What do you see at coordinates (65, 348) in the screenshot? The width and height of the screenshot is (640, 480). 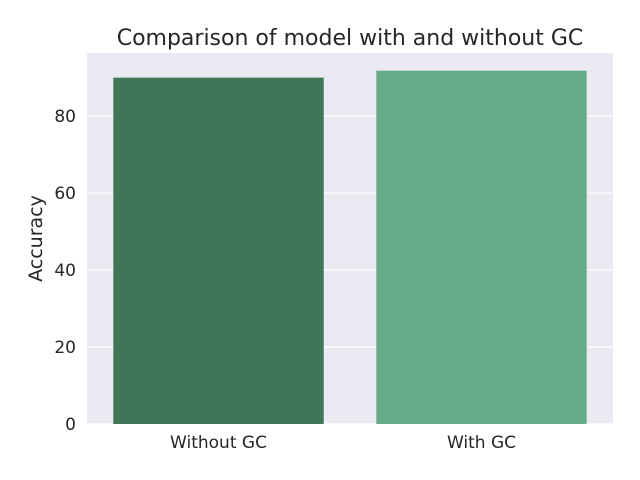 I see `y-tick-label: 20` at bounding box center [65, 348].